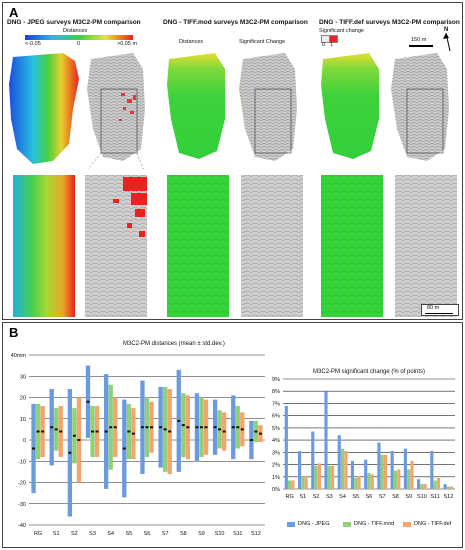 The height and width of the screenshot is (550, 465). I want to click on x-tick-label: S9, so click(408, 497).